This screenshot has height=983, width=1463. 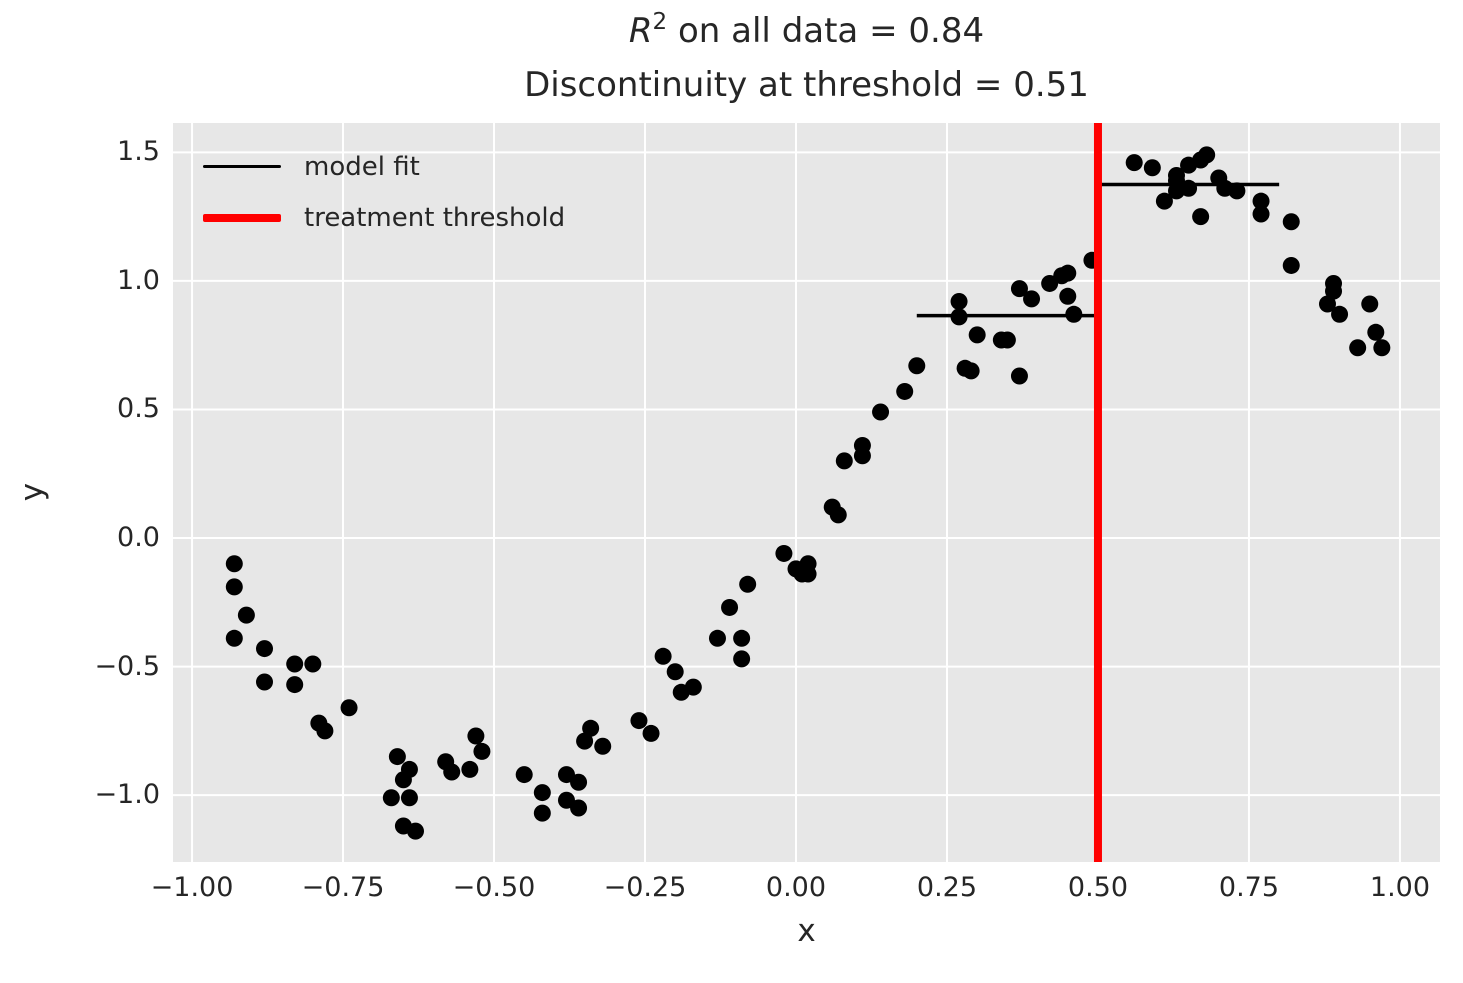 What do you see at coordinates (138, 280) in the screenshot?
I see `y-tick-label: 1.0` at bounding box center [138, 280].